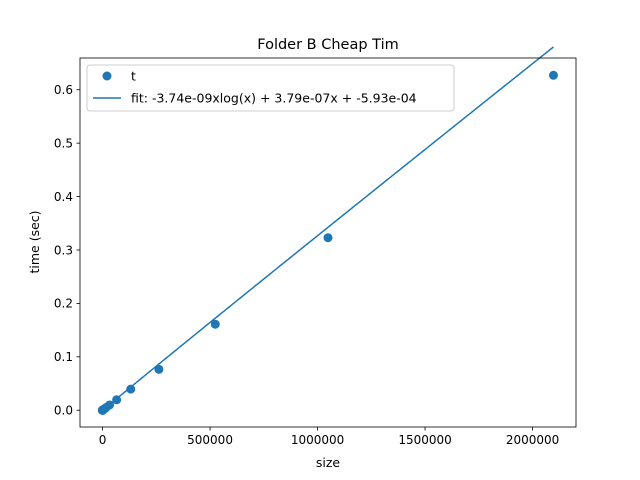  What do you see at coordinates (63, 197) in the screenshot?
I see `y-tick-label: 0.4` at bounding box center [63, 197].